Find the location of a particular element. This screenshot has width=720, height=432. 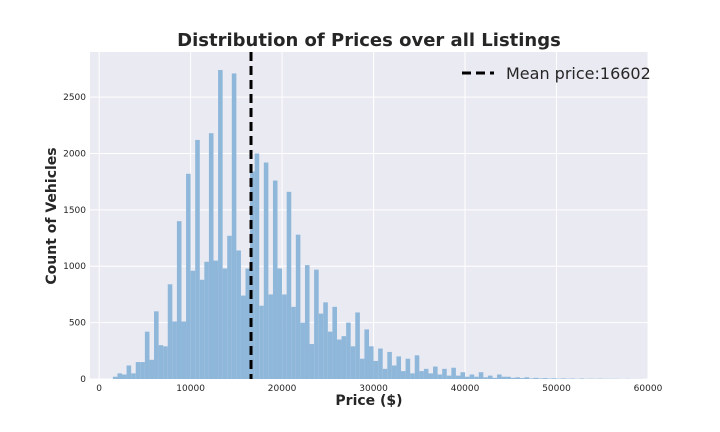

x-tick-label: 30000 is located at coordinates (373, 389).